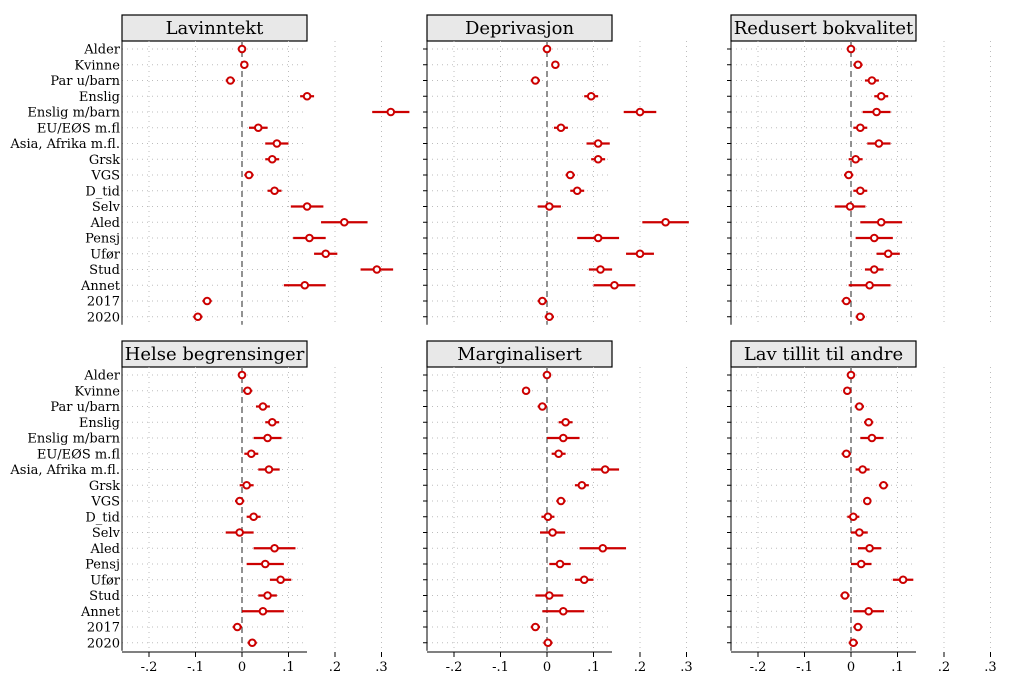 This screenshot has height=678, width=1015. I want to click on row-label: 2017, so click(103, 628).